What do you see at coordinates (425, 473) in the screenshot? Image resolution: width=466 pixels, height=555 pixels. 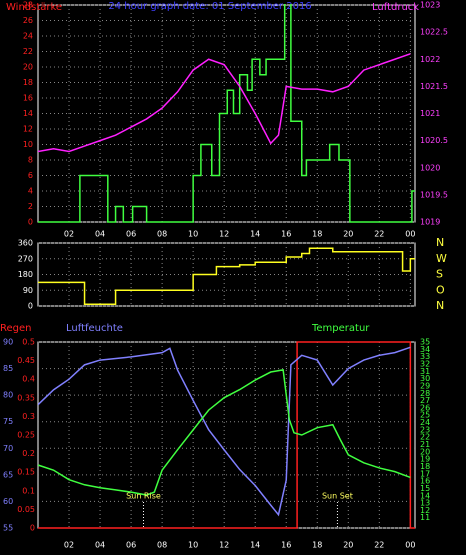 I see `y2-tick-label: 17` at bounding box center [425, 473].